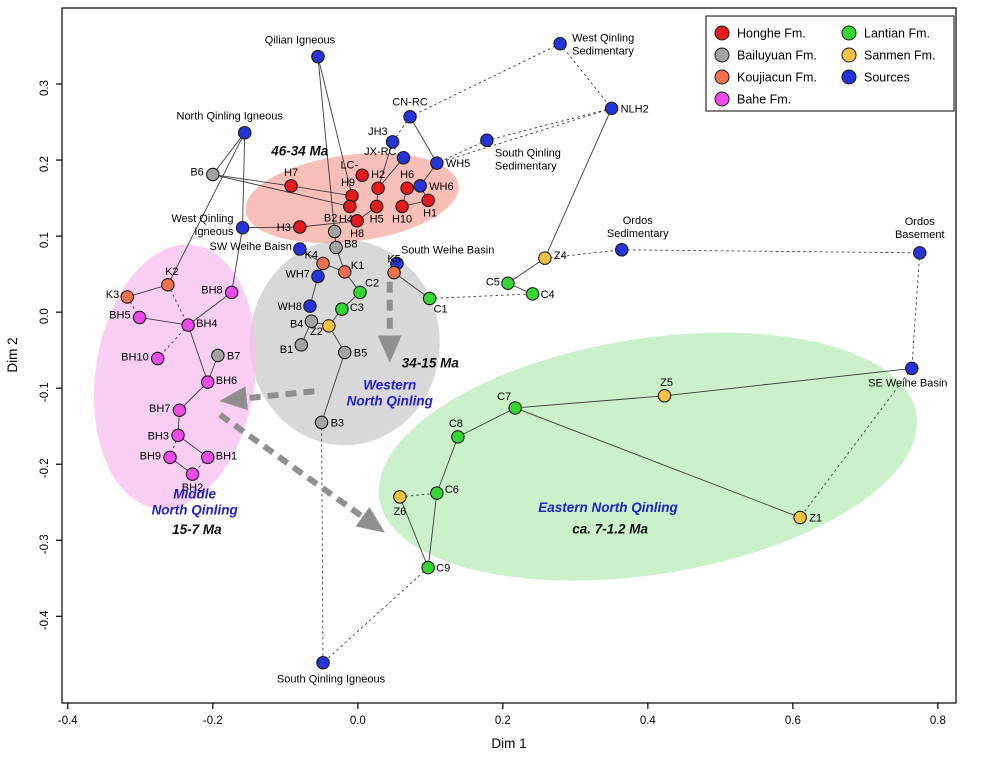  I want to click on point-b2, so click(334, 231).